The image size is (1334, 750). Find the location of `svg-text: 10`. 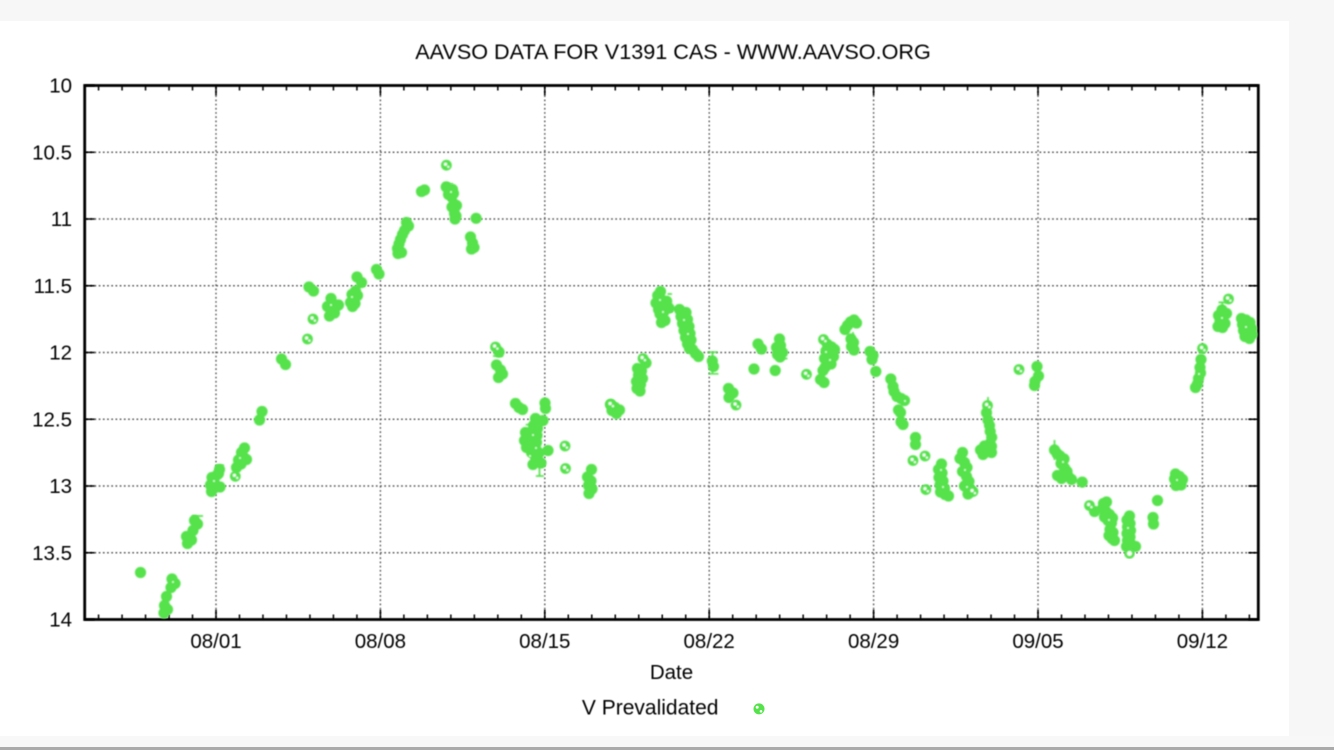

svg-text: 10 is located at coordinates (60, 86).